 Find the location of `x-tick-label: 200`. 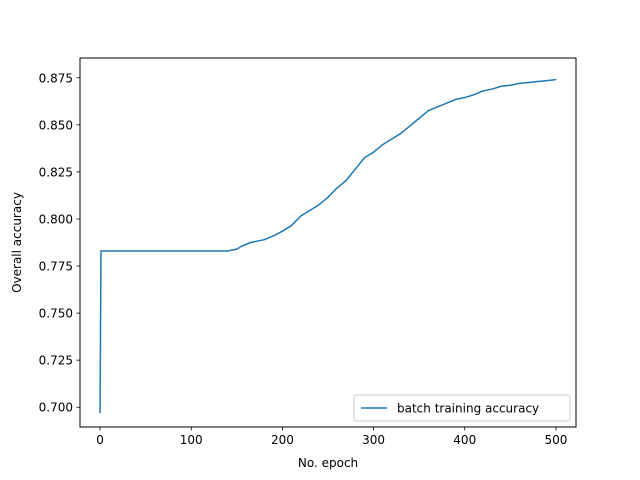

x-tick-label: 200 is located at coordinates (282, 440).